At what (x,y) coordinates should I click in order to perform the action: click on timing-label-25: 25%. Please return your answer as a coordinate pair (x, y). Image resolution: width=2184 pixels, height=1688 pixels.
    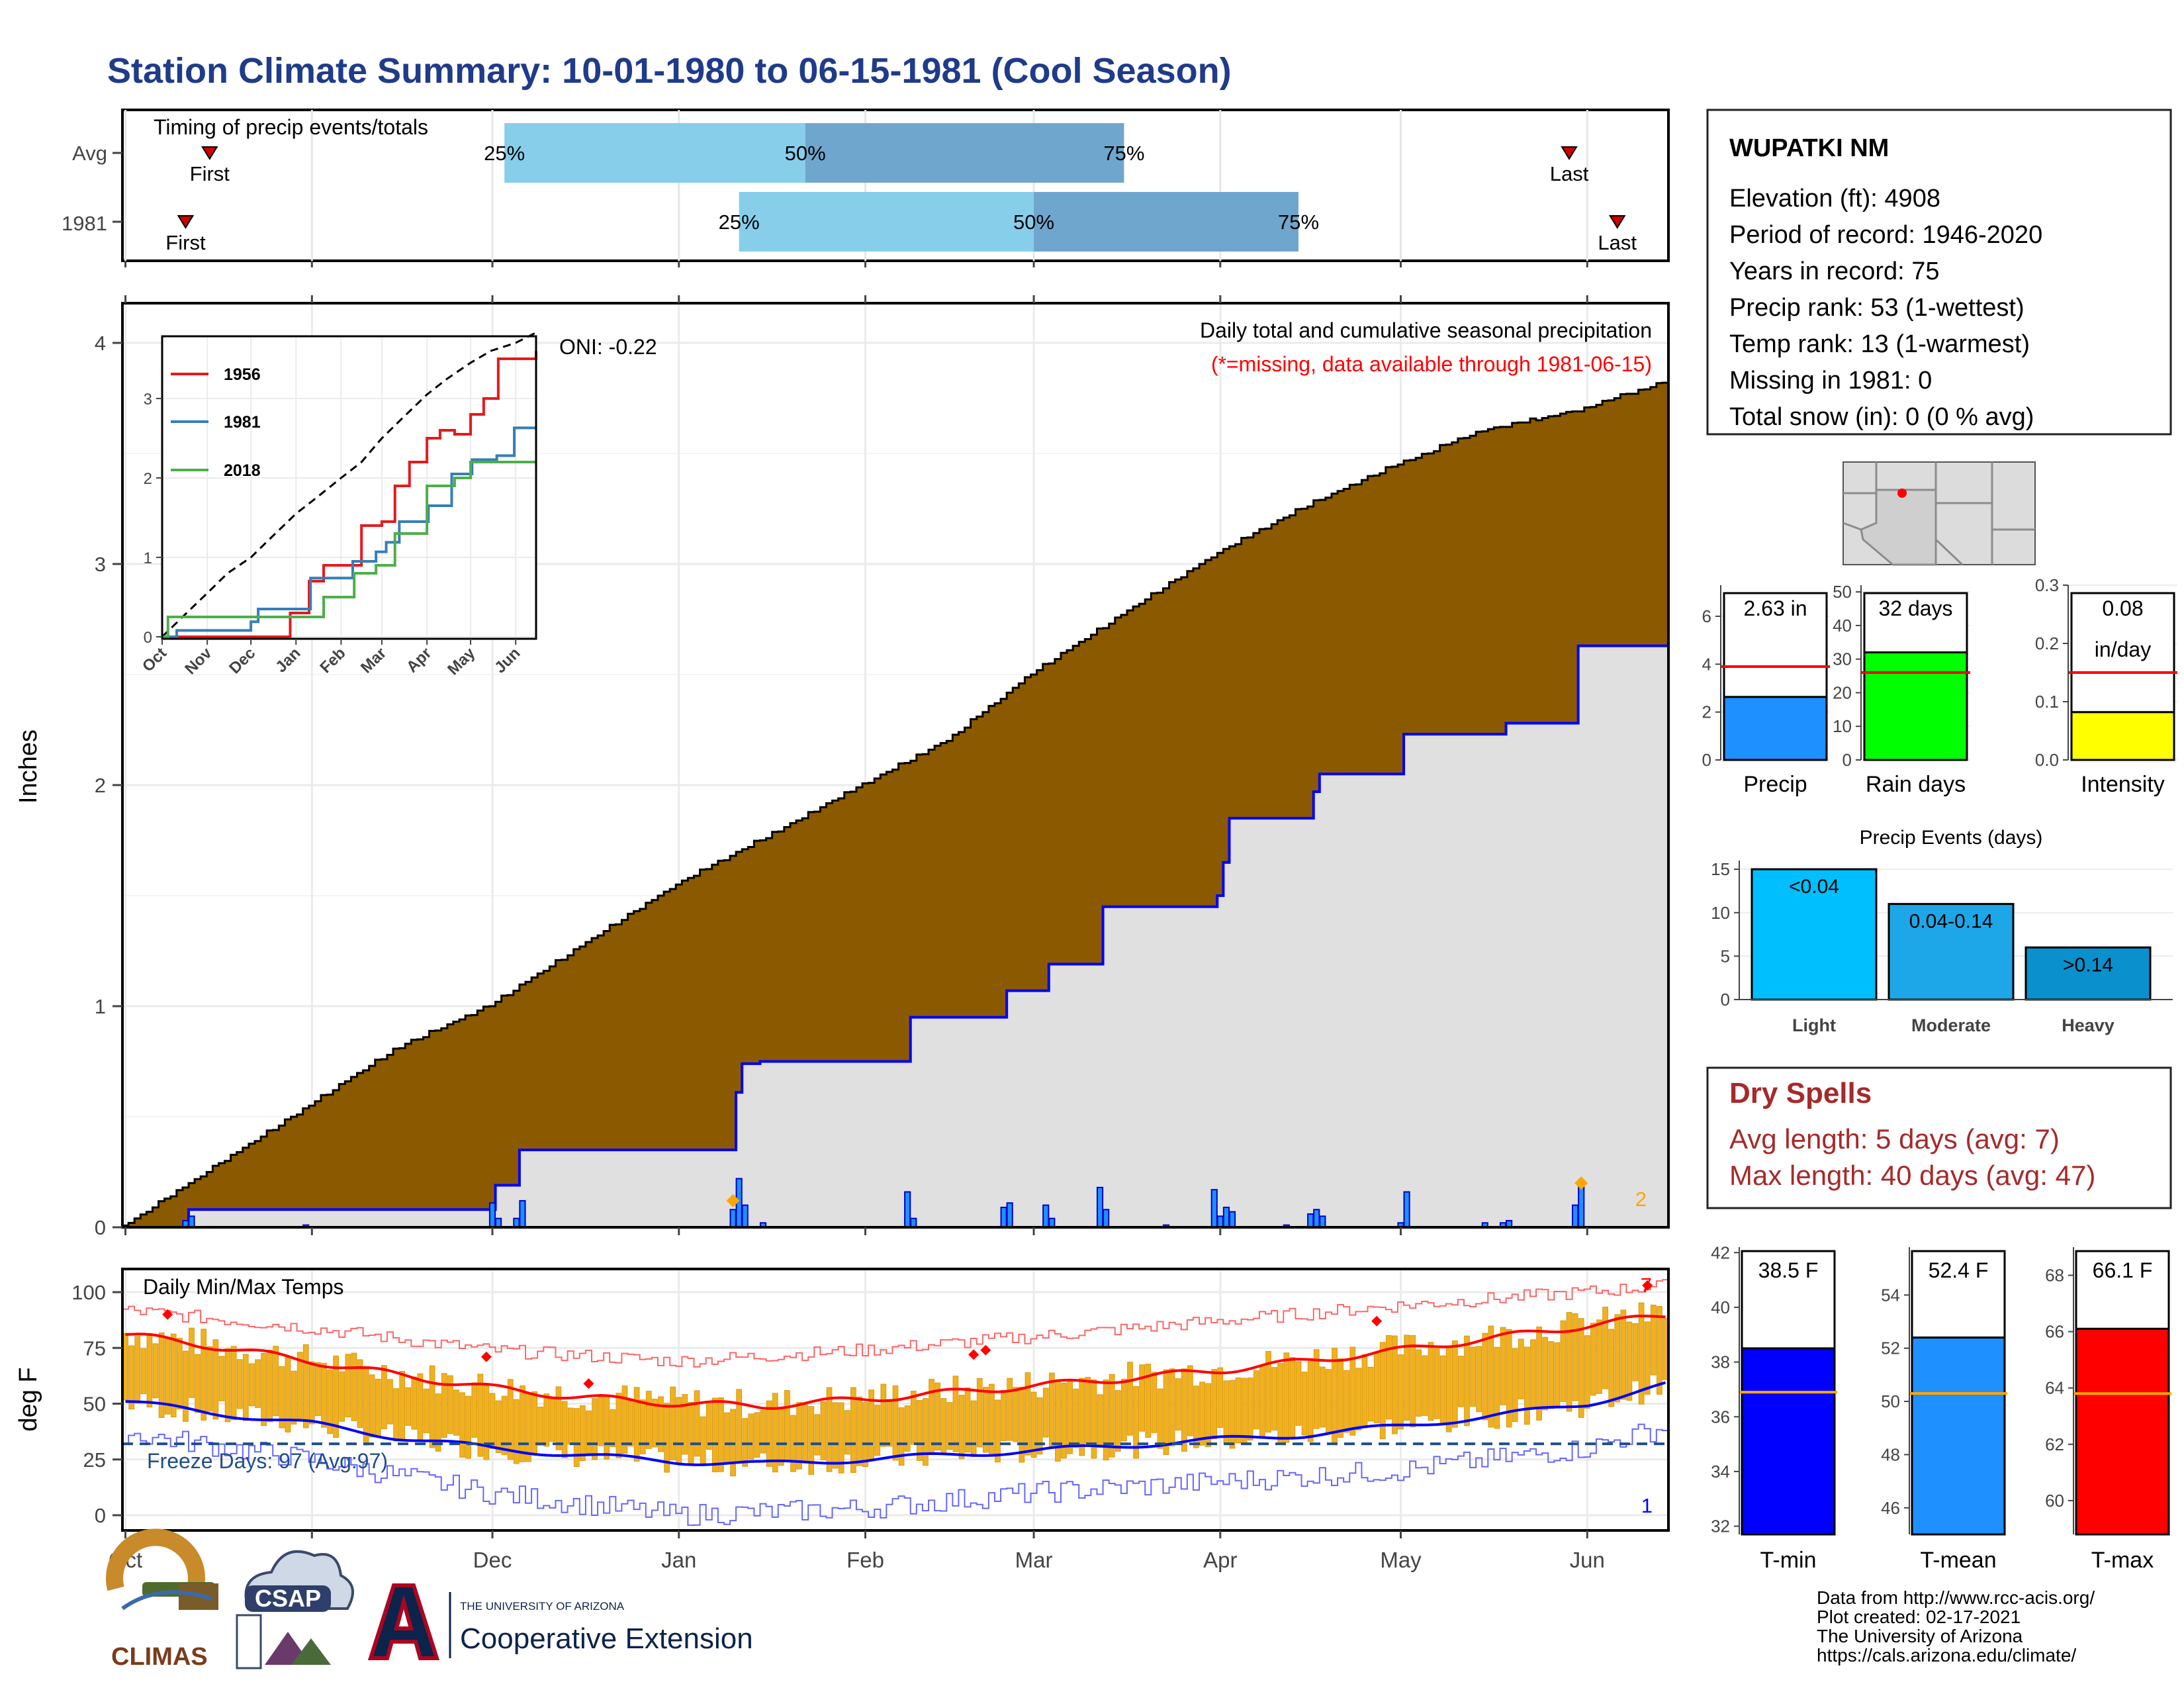
    Looking at the image, I should click on (504, 153).